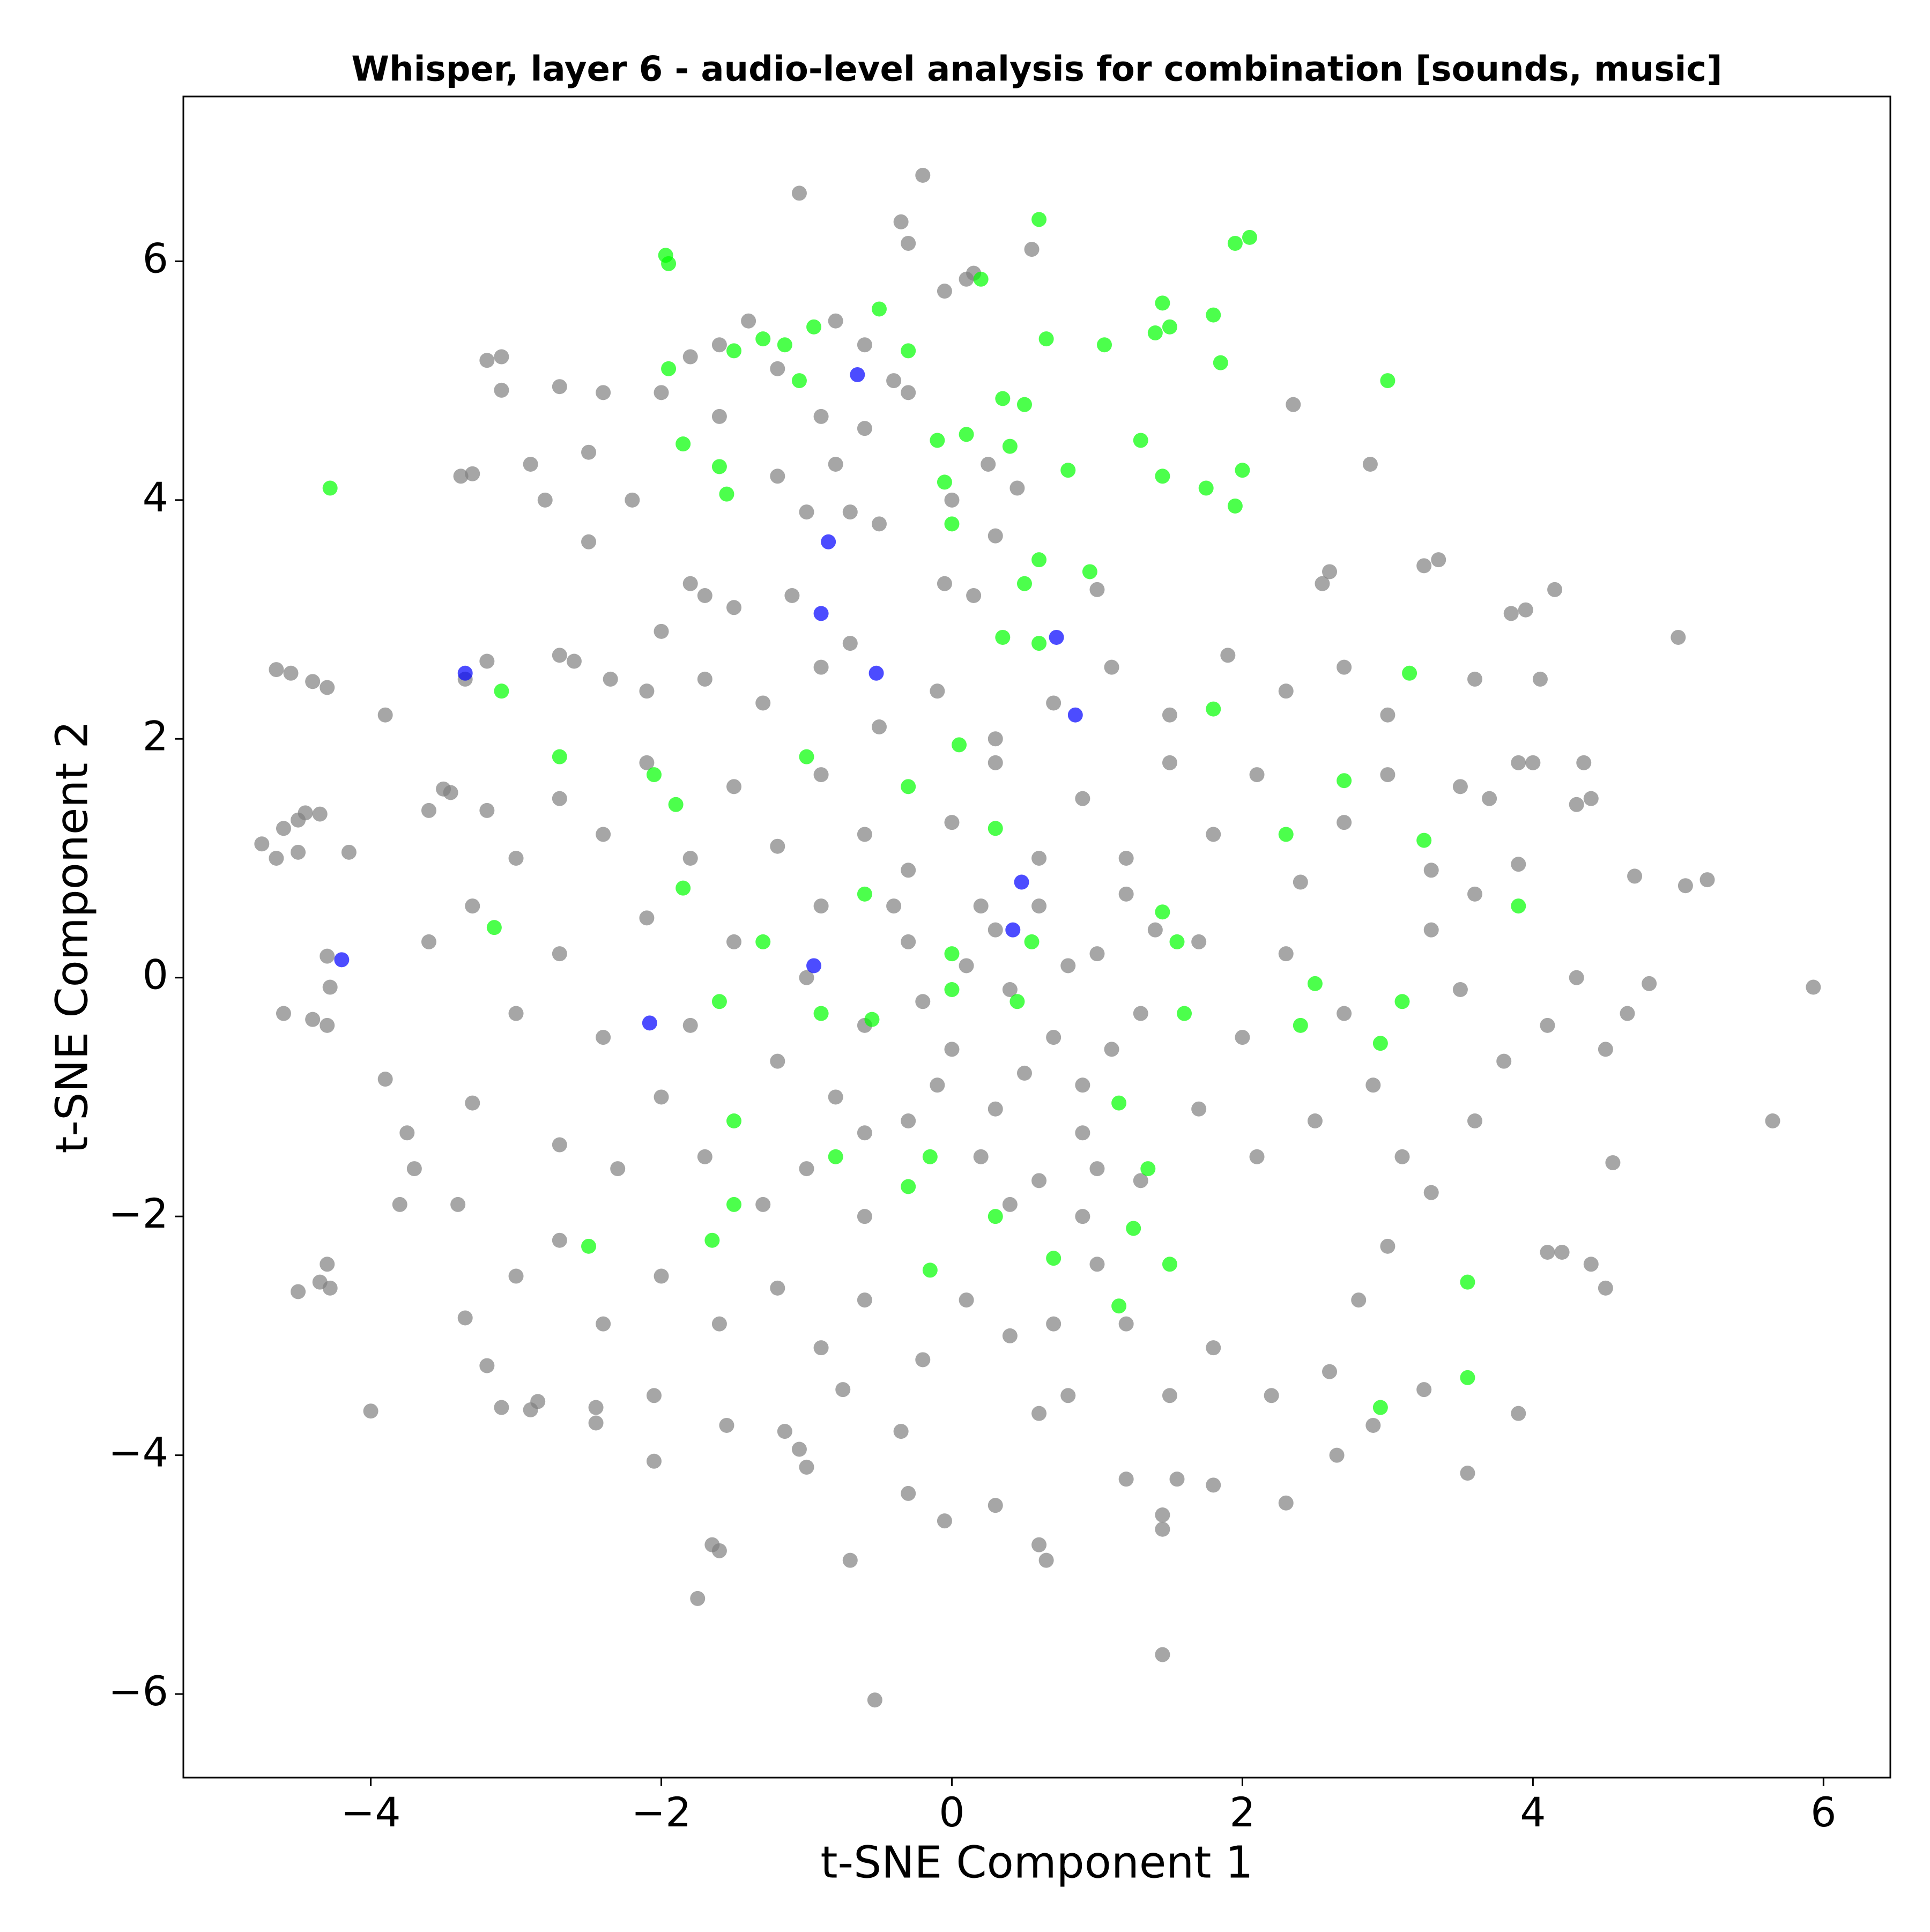 This screenshot has height=1932, width=1930. What do you see at coordinates (138, 1691) in the screenshot?
I see `y-tick-label: −6` at bounding box center [138, 1691].